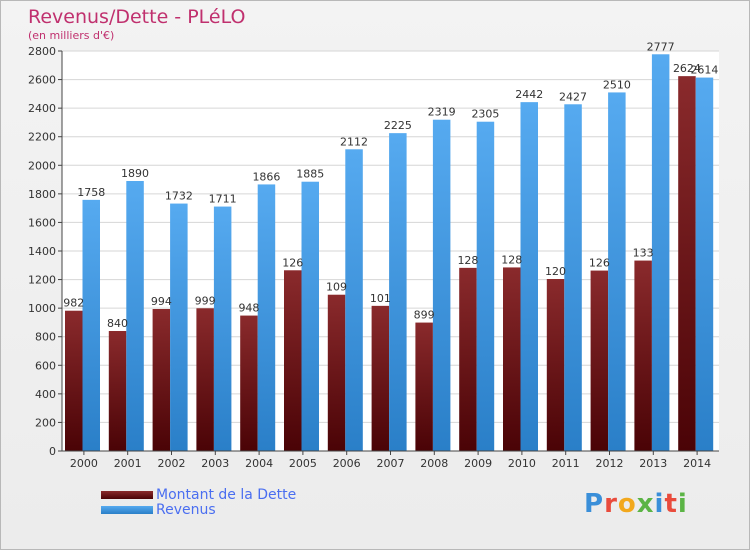 The width and height of the screenshot is (750, 550). I want to click on x-tick-label-2005: 2005, so click(303, 463).